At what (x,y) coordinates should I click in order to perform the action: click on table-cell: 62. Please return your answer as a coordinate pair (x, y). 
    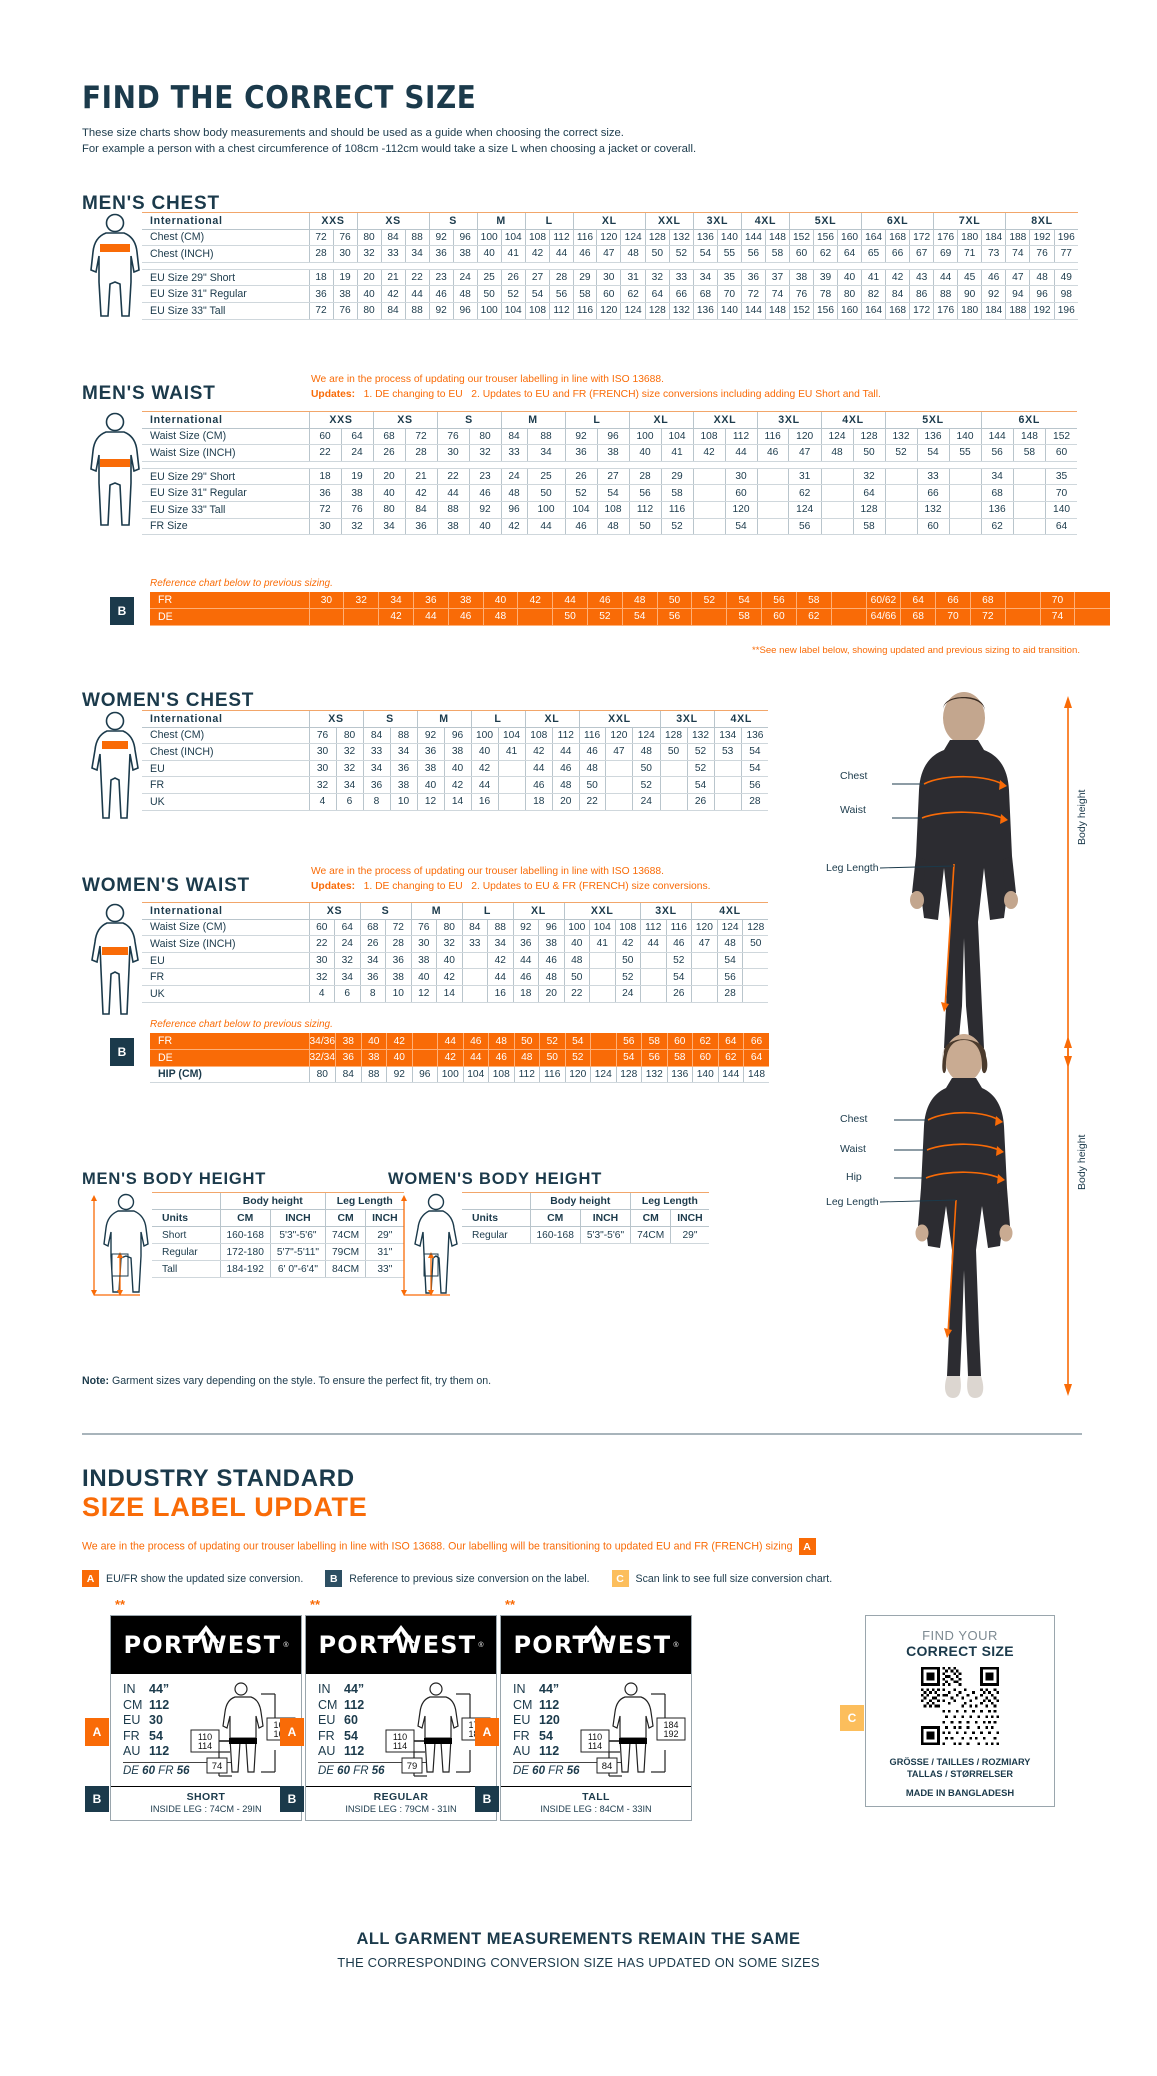
    Looking at the image, I should click on (705, 1042).